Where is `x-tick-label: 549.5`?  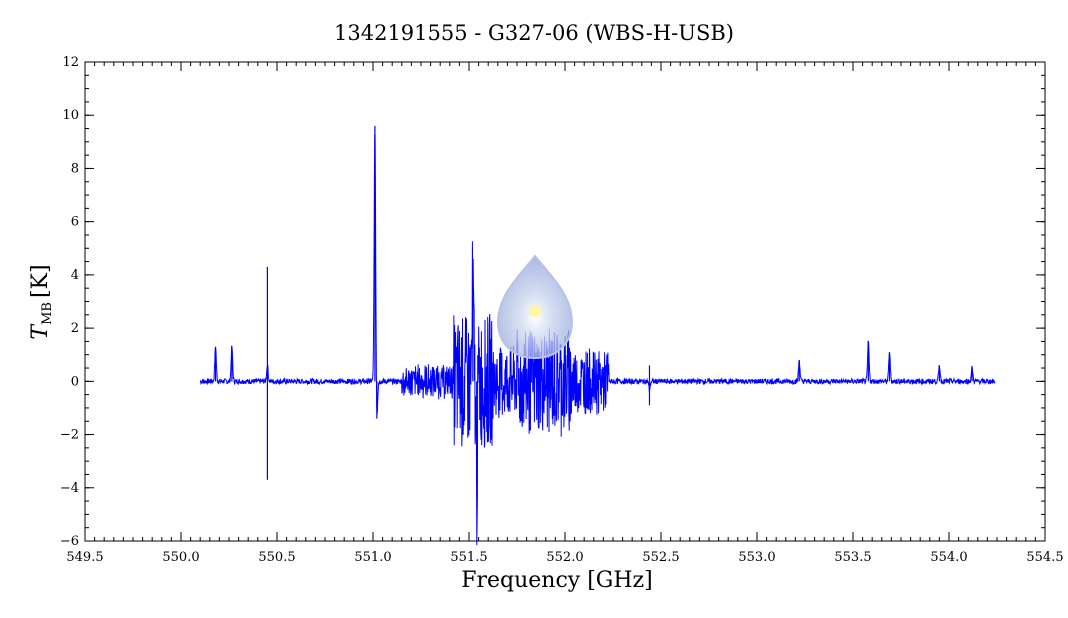 x-tick-label: 549.5 is located at coordinates (84, 557).